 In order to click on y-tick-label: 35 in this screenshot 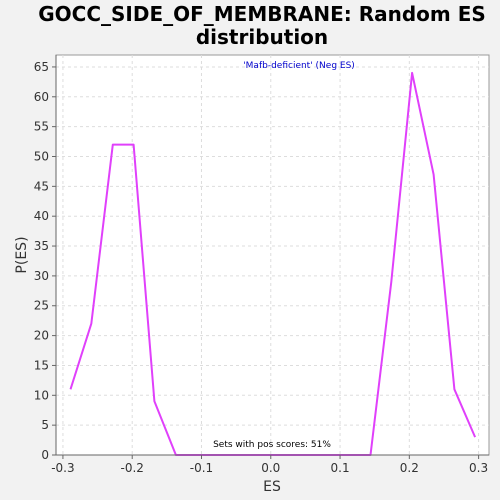, I will do `click(41, 246)`.